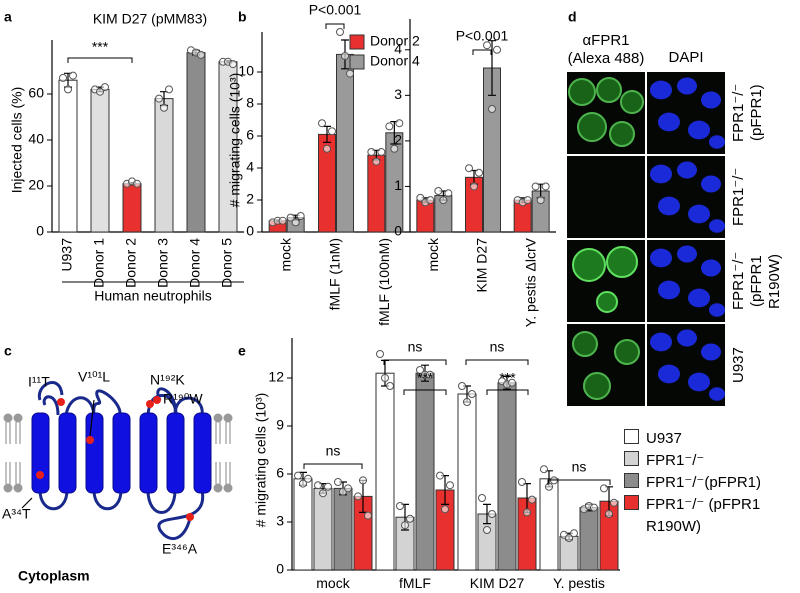 The width and height of the screenshot is (800, 593). Describe the element at coordinates (395, 61) in the screenshot. I see `legend-label: Donor 4` at that location.